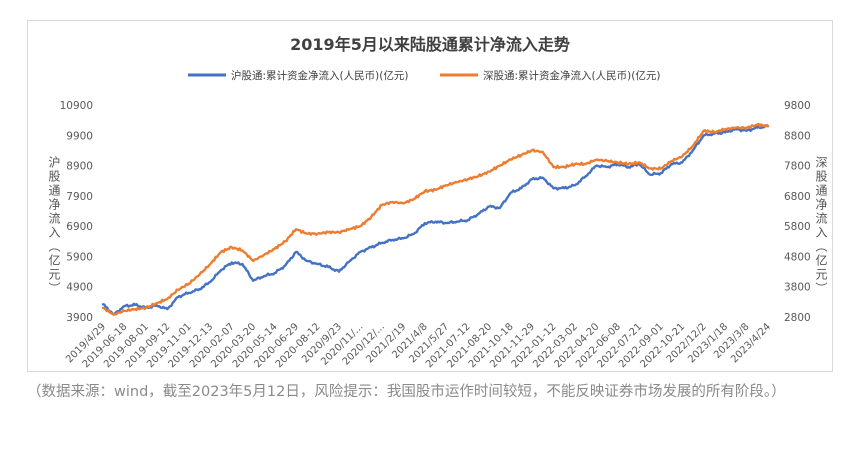 This screenshot has width=861, height=450. I want to click on y-left-label-text: 沪股通净流入（亿元）, so click(54, 226).